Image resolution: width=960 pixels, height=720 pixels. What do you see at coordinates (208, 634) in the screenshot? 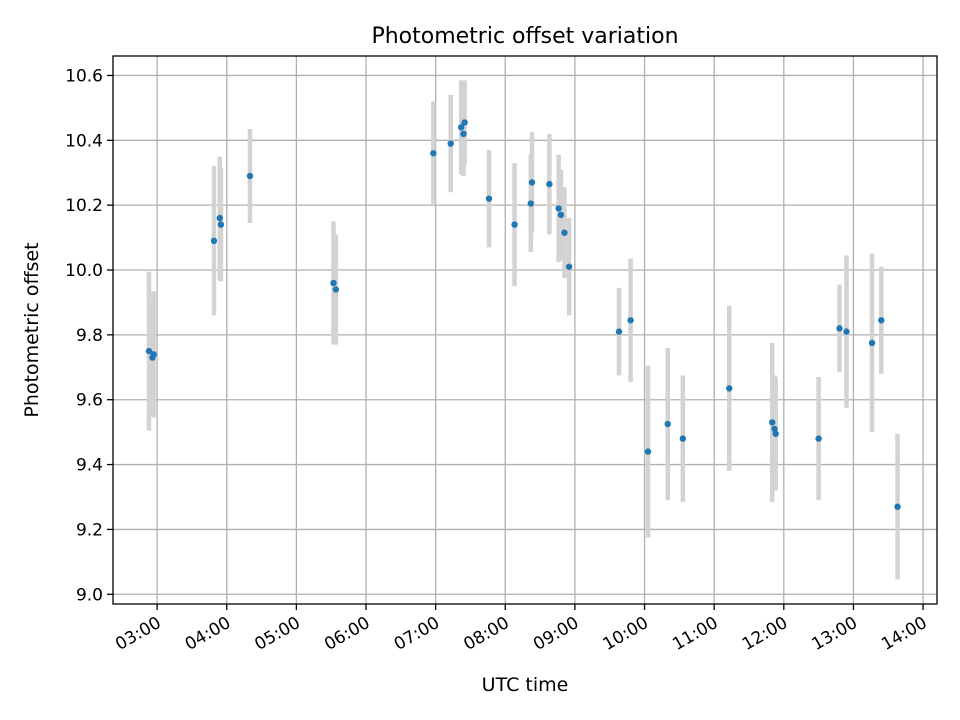
I see `x-tick-label: 04:00` at bounding box center [208, 634].